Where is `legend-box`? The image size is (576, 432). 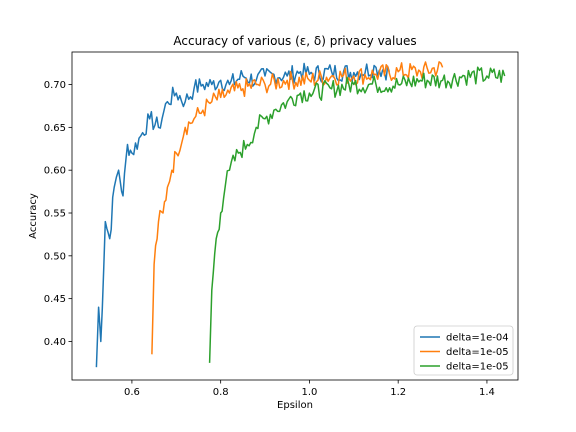 legend-box is located at coordinates (463, 350).